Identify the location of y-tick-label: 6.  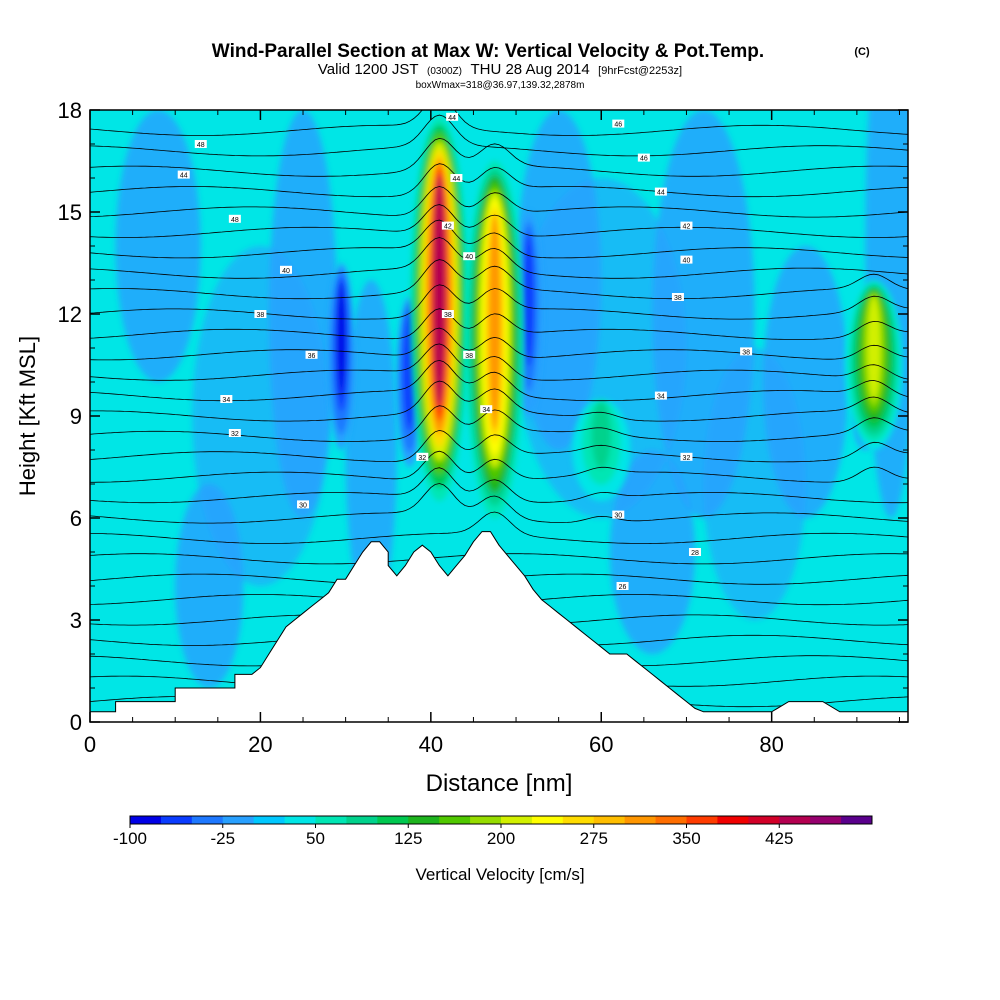
(76, 518).